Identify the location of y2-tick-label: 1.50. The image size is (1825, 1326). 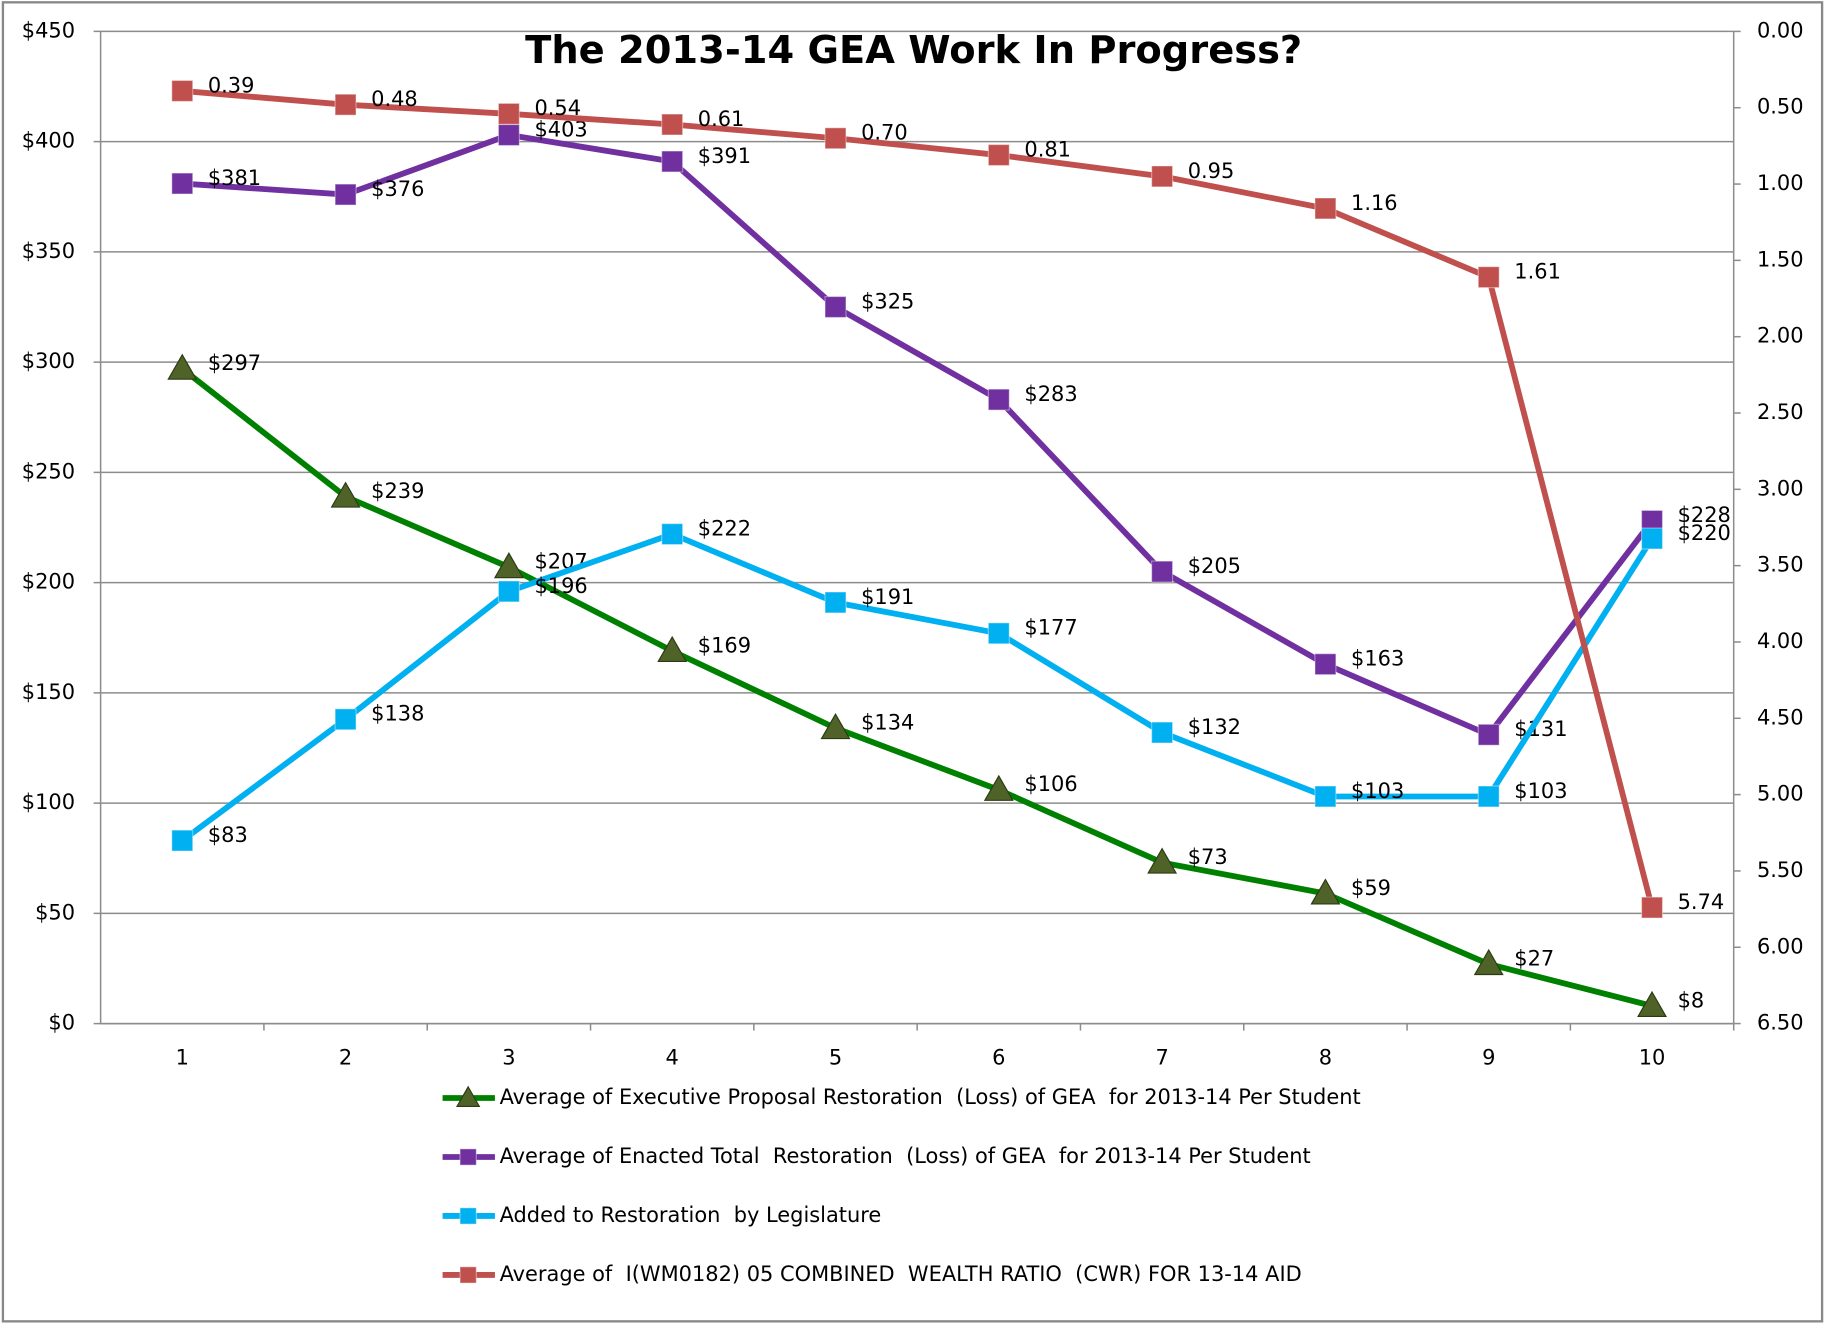
(1780, 259).